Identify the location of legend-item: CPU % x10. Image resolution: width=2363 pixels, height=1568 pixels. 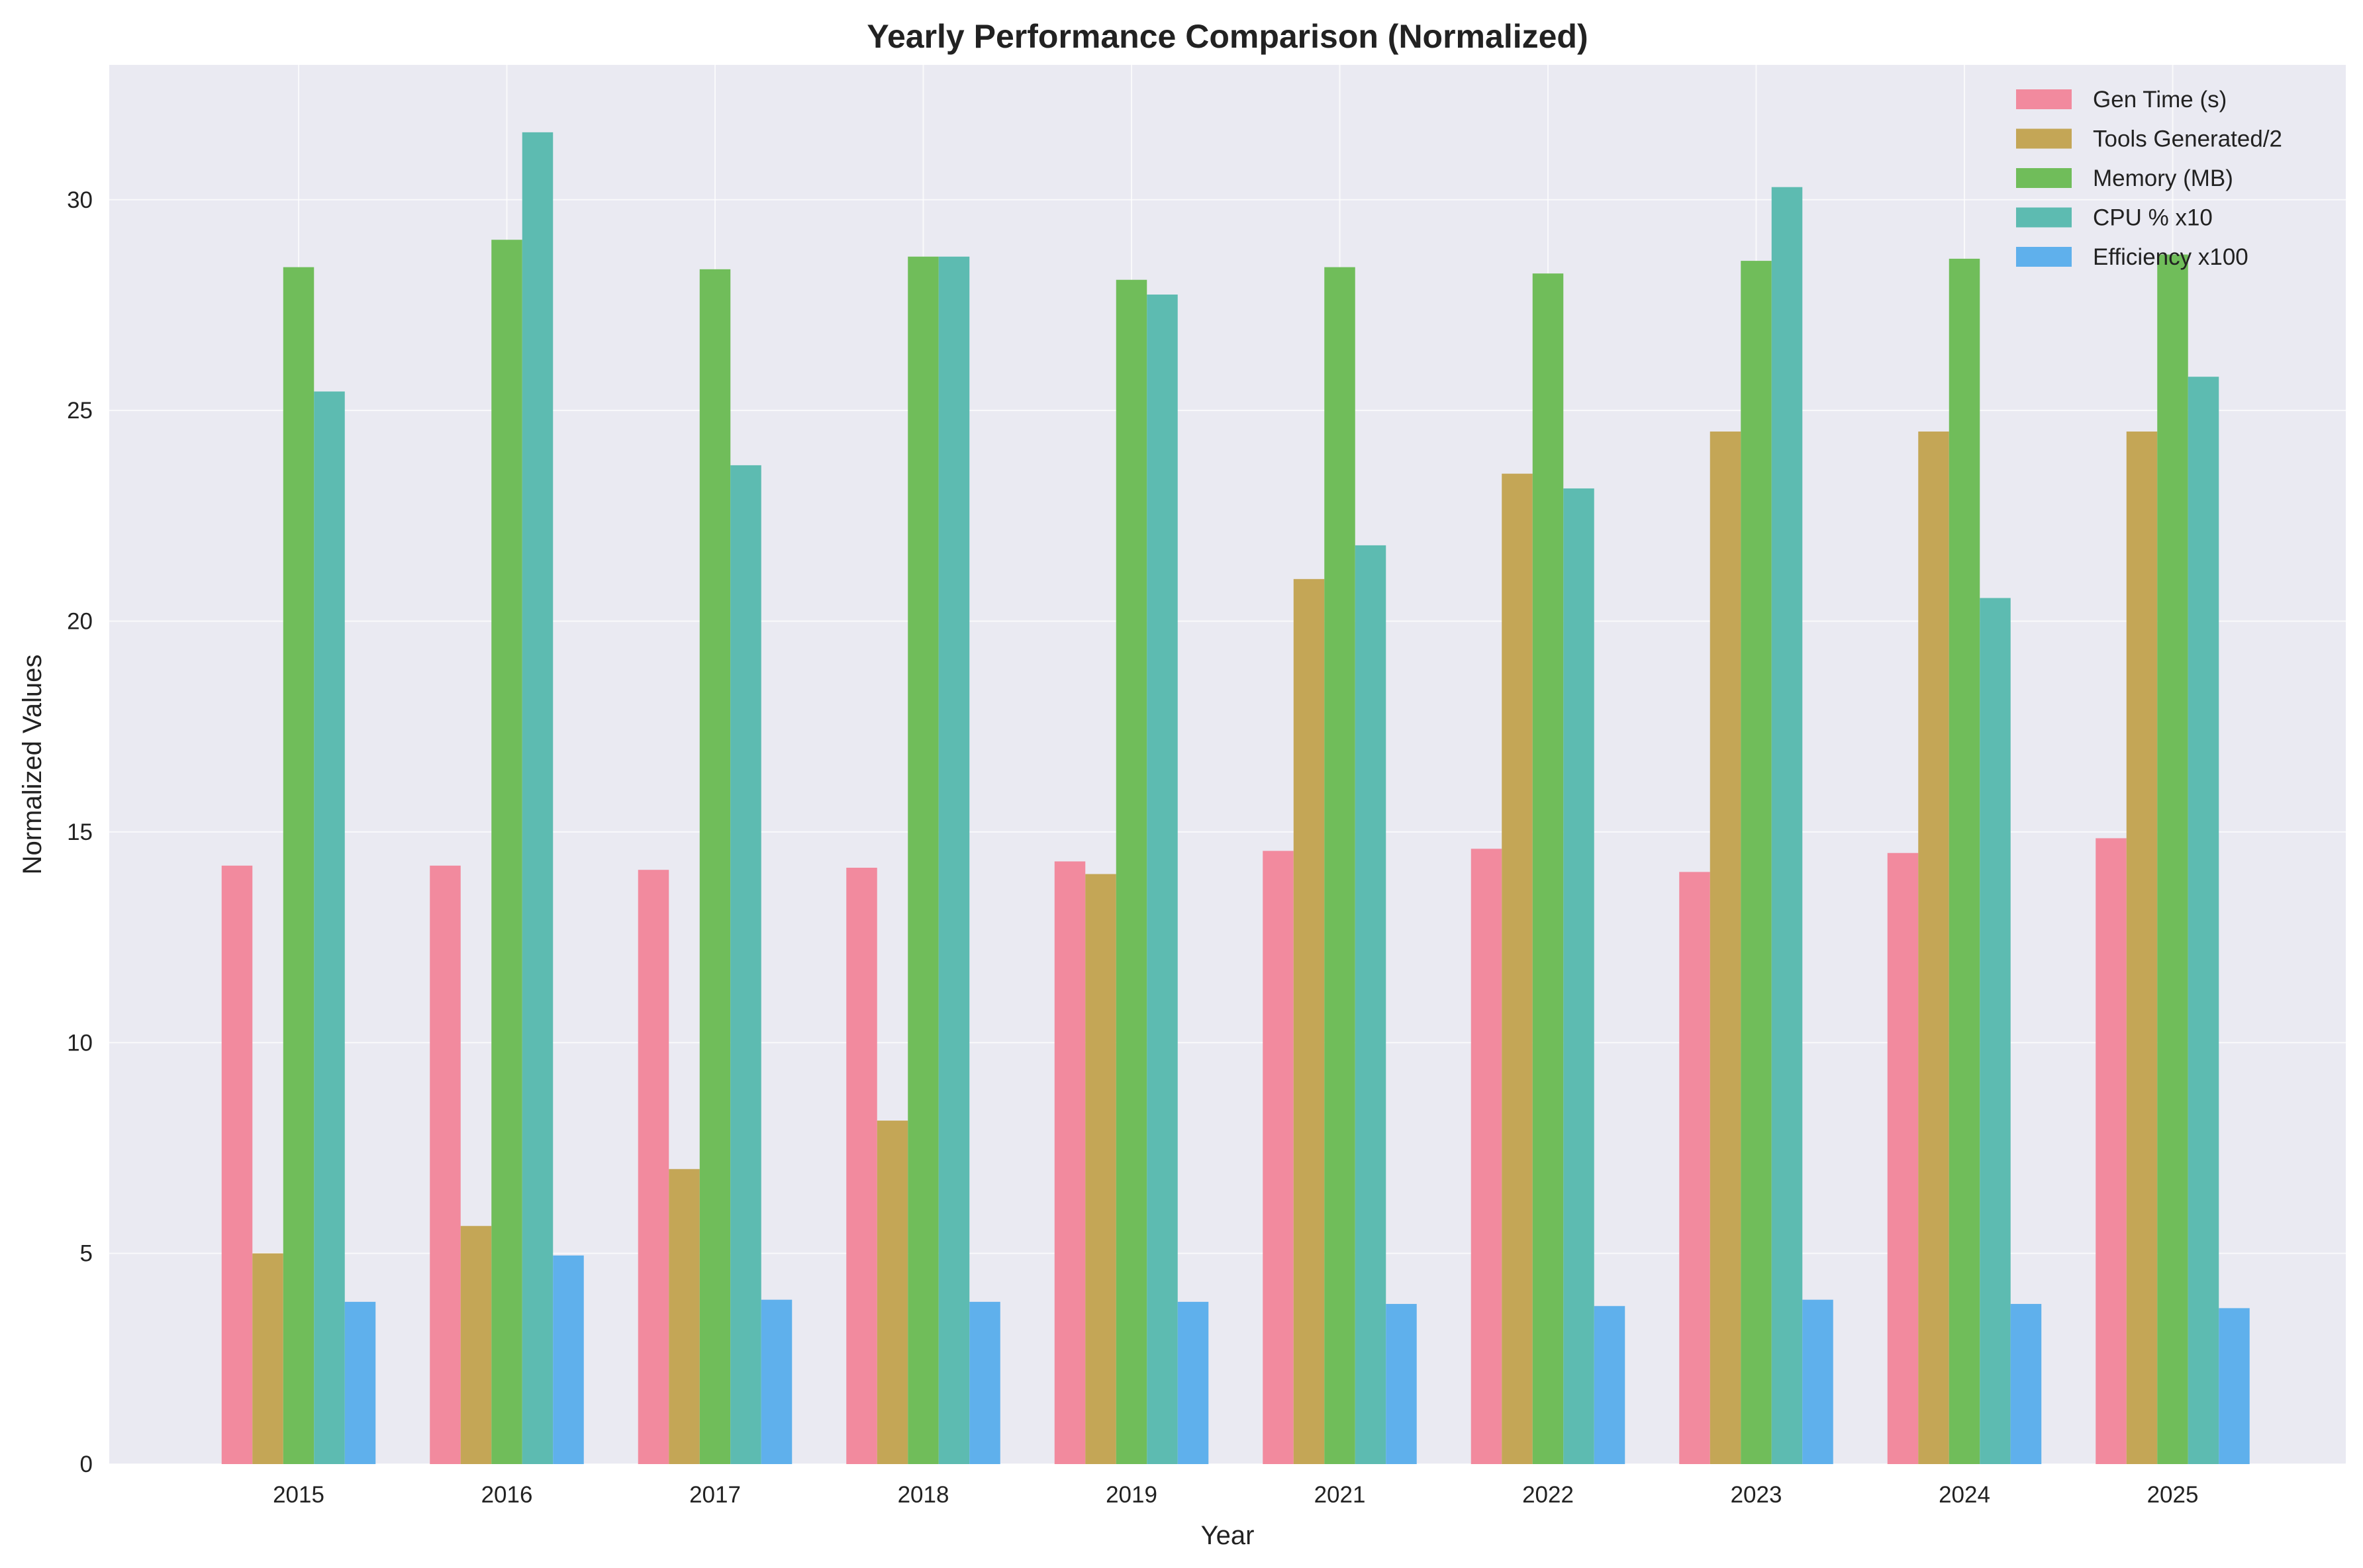
(2114, 218).